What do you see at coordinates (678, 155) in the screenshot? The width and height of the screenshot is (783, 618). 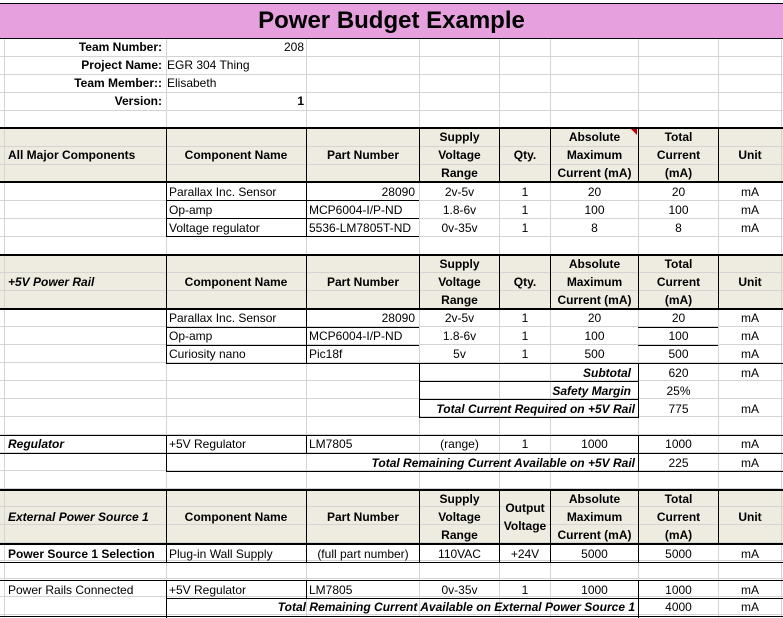 I see `header-total-current: Total Current (mA)` at bounding box center [678, 155].